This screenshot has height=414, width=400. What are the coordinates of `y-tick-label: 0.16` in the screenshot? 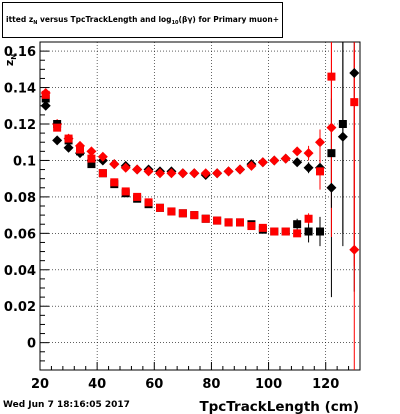 It's located at (20, 52).